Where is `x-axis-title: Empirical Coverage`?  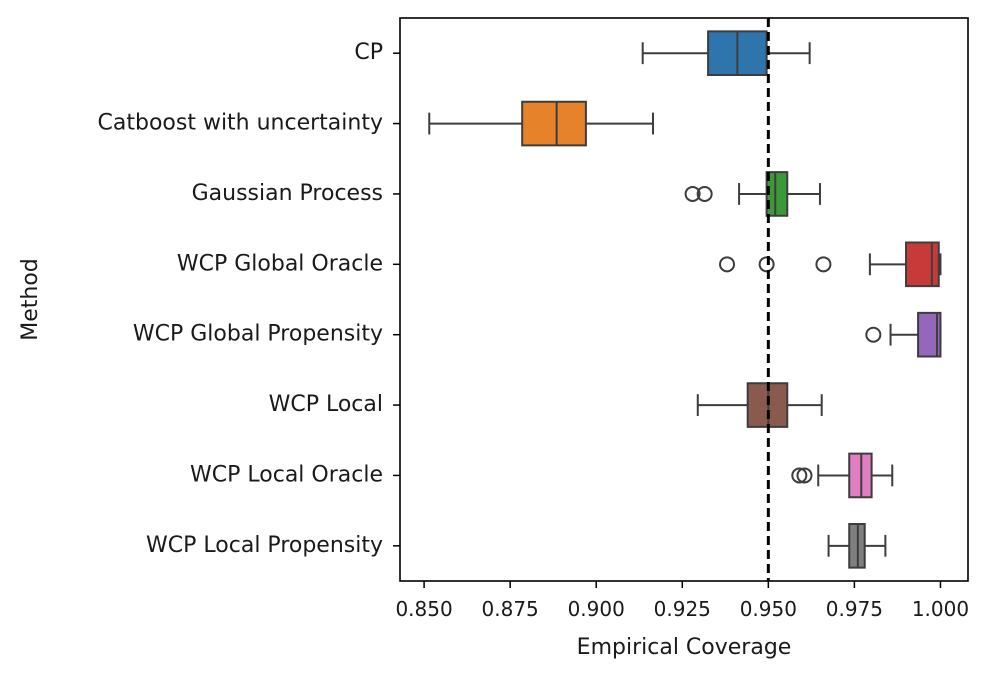 x-axis-title: Empirical Coverage is located at coordinates (684, 647).